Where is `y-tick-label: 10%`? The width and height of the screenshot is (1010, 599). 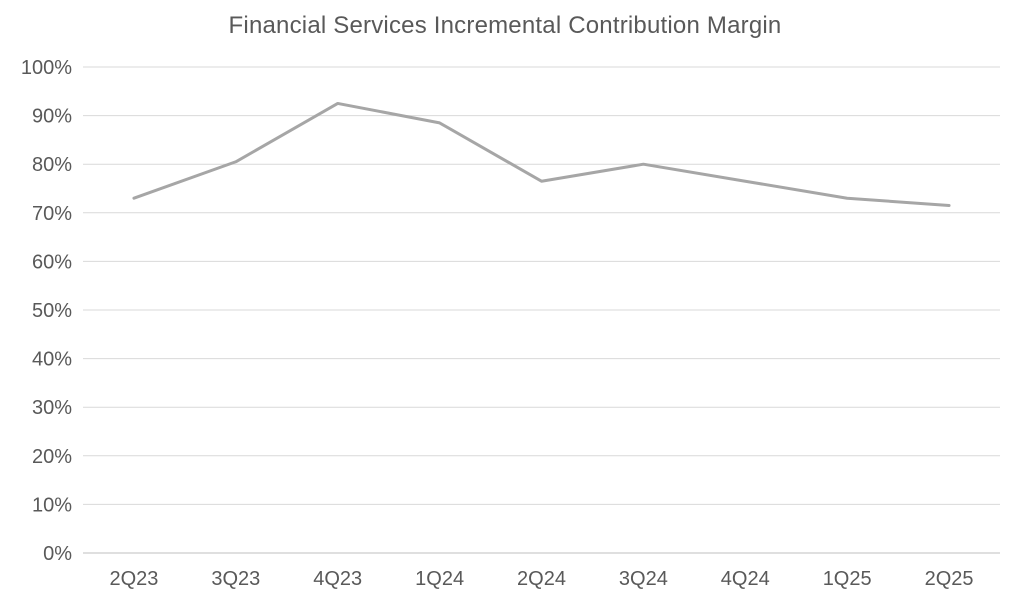 y-tick-label: 10% is located at coordinates (52, 505).